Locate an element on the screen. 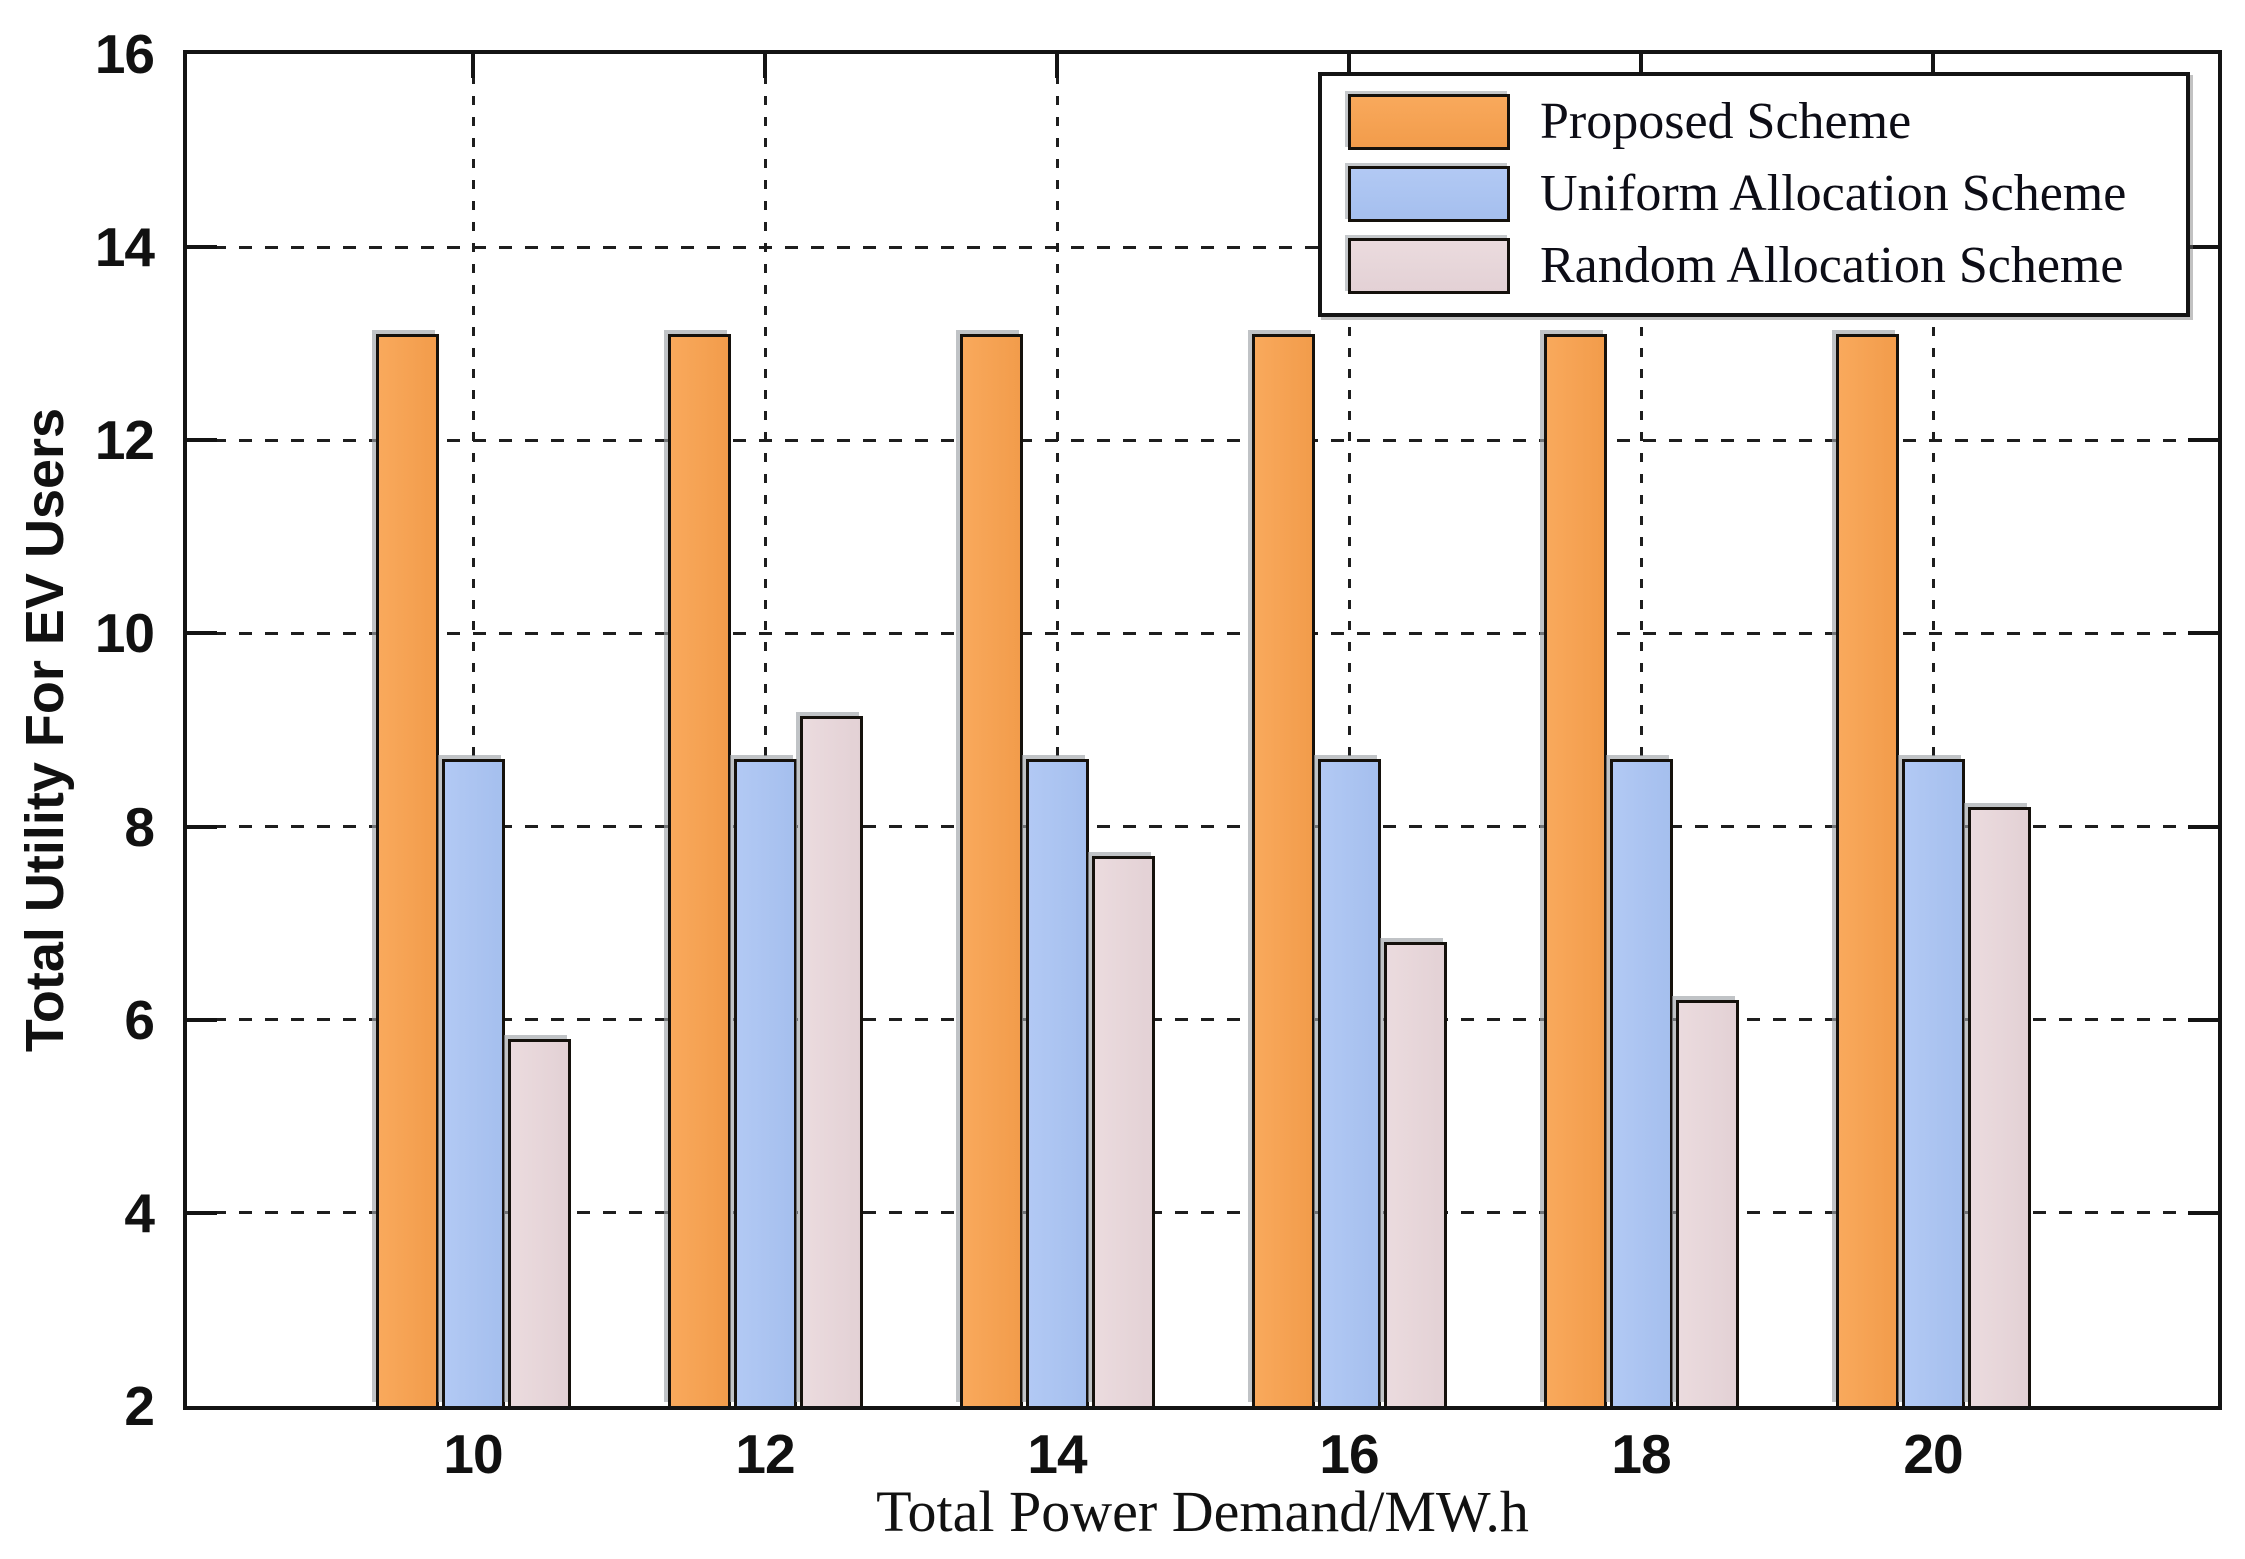 The width and height of the screenshot is (2245, 1559). legend-label: Random Allocation Scheme is located at coordinates (1832, 265).